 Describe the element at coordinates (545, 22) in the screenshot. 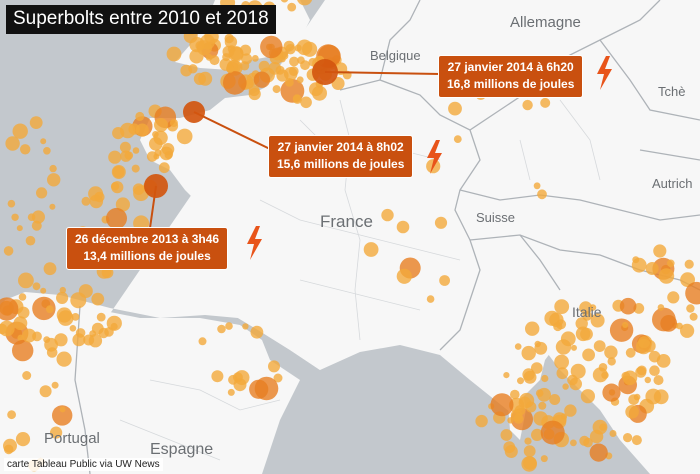

I see `label-allemagne: Allemagne` at that location.